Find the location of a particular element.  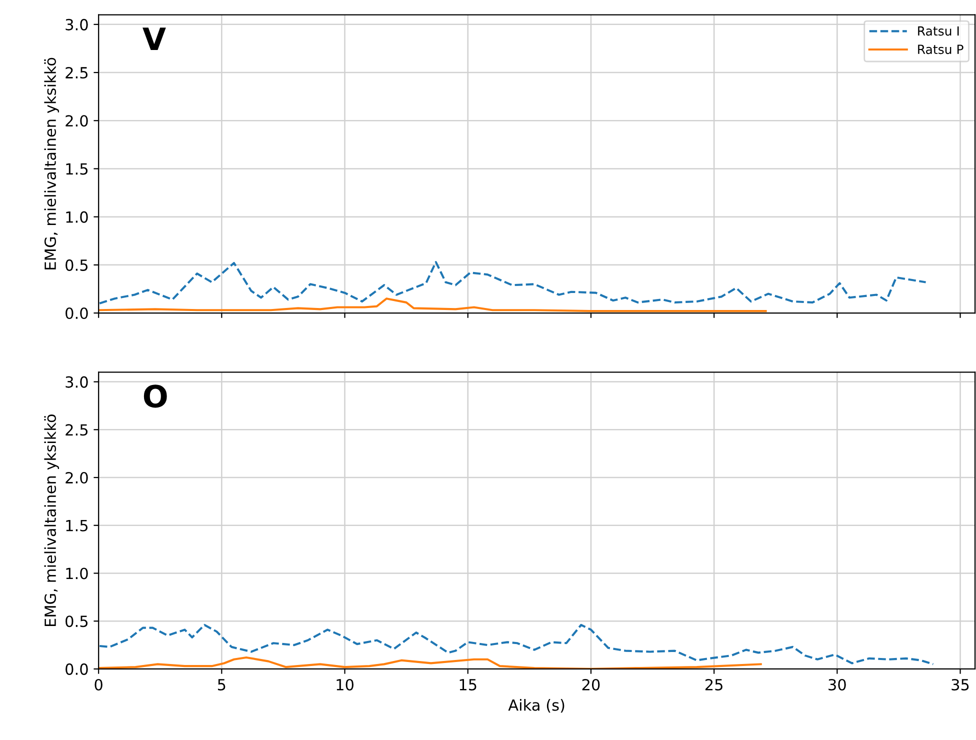

x-tick-label: 20 is located at coordinates (591, 684).